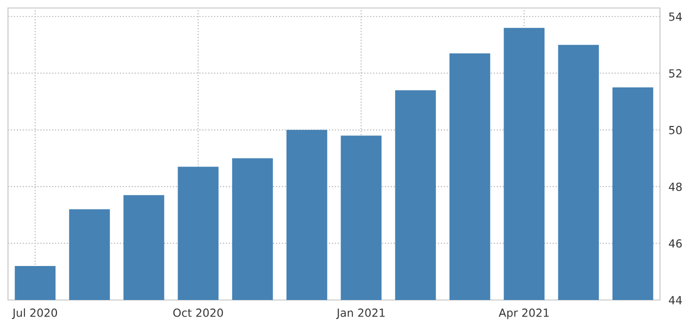 The height and width of the screenshot is (335, 695). Describe the element at coordinates (35, 313) in the screenshot. I see `x-tick-label: Jul 2020` at that location.